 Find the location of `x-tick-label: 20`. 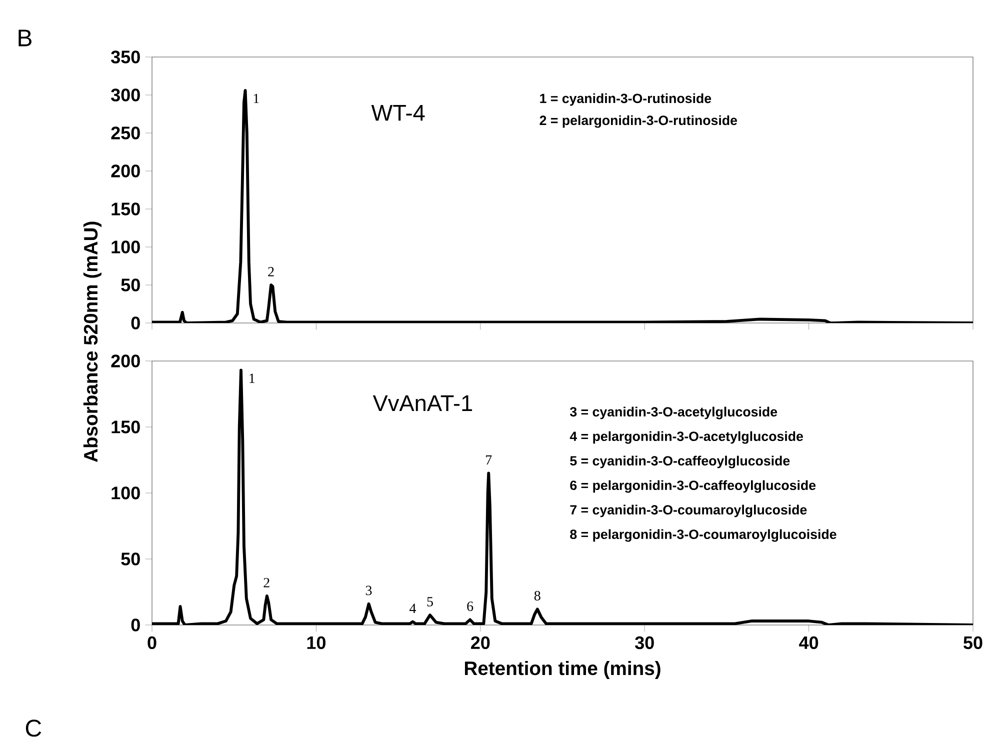

x-tick-label: 20 is located at coordinates (480, 643).